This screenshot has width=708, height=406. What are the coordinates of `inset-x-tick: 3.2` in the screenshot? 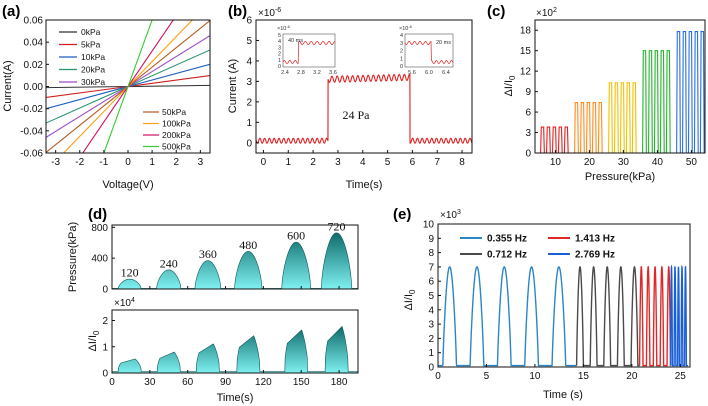 It's located at (317, 73).